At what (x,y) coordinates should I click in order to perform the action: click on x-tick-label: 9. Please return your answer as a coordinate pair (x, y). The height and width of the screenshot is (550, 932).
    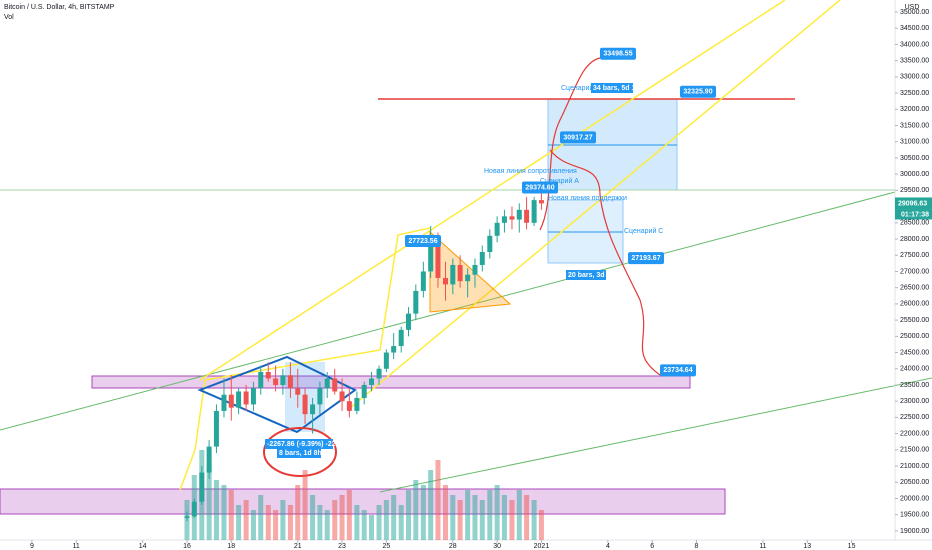
    Looking at the image, I should click on (32, 546).